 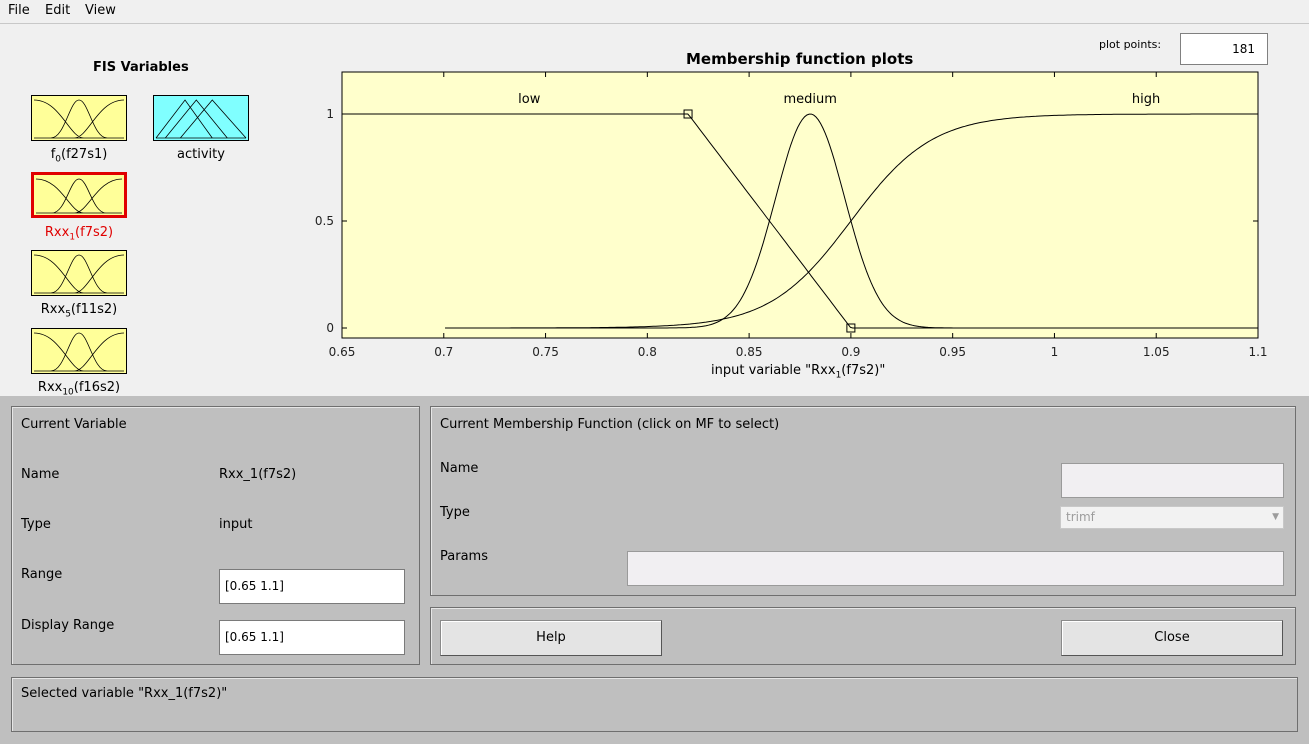 I want to click on mf-name-label: Name, so click(x=459, y=468).